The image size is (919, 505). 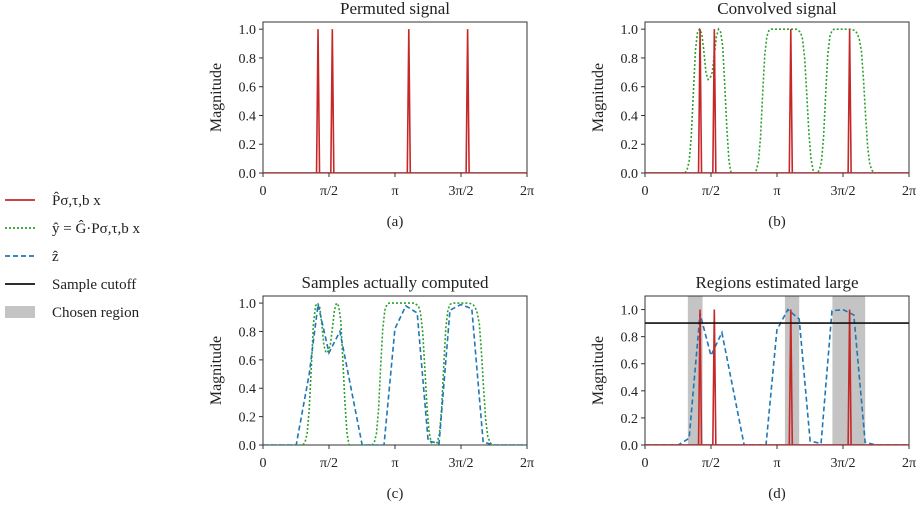 I want to click on panel-title: Permuted signal, so click(x=395, y=9).